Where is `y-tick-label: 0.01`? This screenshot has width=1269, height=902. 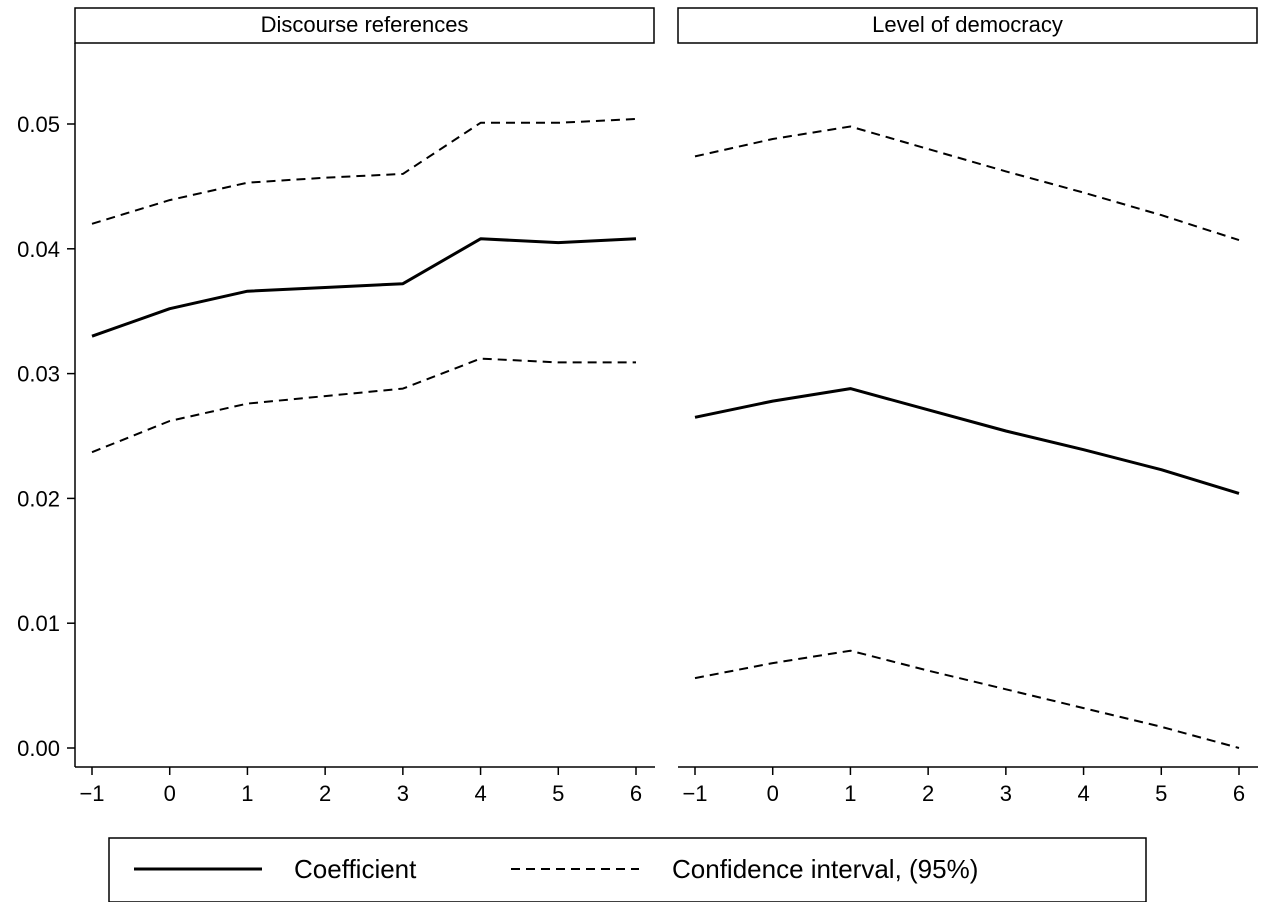
y-tick-label: 0.01 is located at coordinates (38, 623).